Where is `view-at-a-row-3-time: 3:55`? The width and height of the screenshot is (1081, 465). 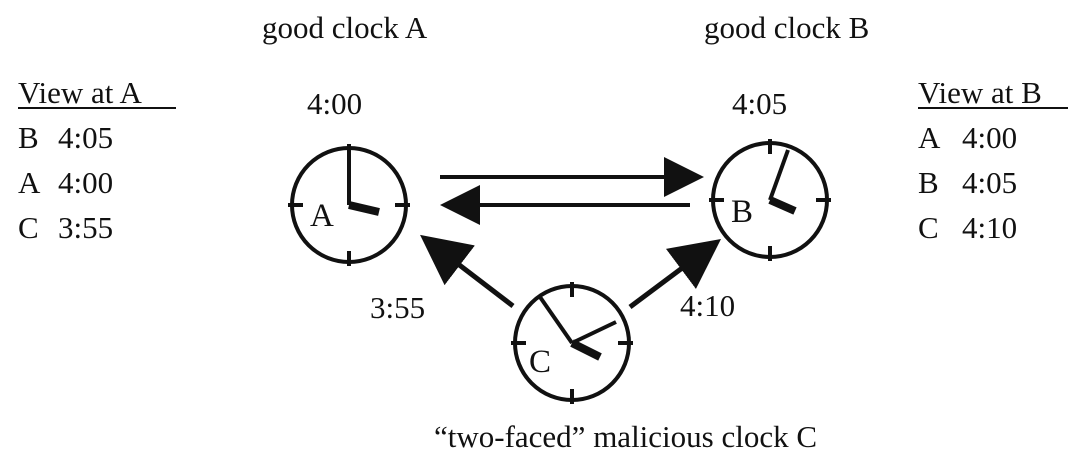
view-at-a-row-3-time: 3:55 is located at coordinates (85, 227).